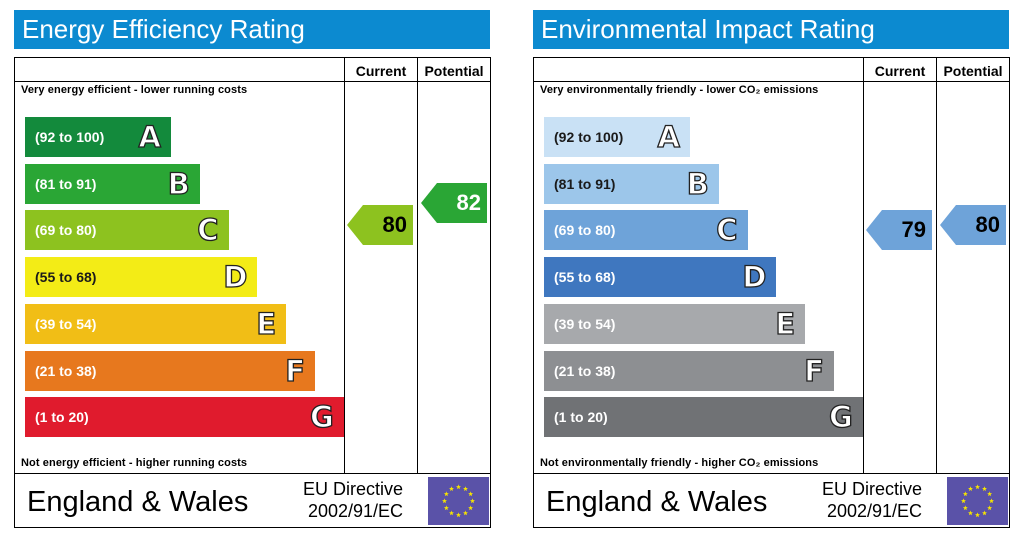 The image size is (1024, 541). I want to click on potential-rating-value: 80, so click(987, 224).